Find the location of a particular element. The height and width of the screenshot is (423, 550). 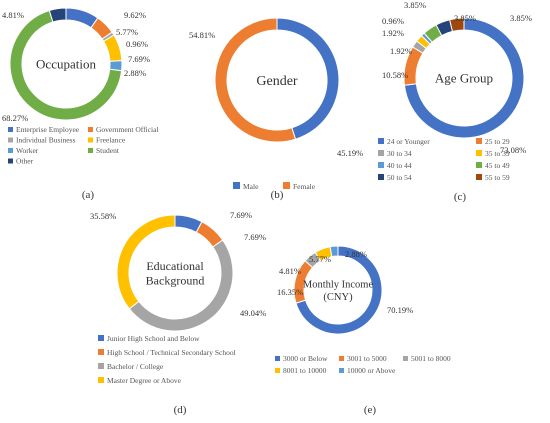

center-label: Occupation is located at coordinates (66, 64).